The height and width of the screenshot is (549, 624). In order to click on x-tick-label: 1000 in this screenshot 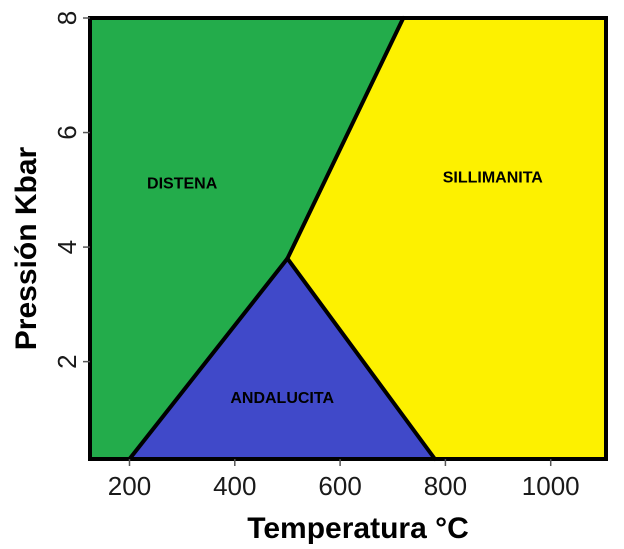, I will do `click(551, 486)`.